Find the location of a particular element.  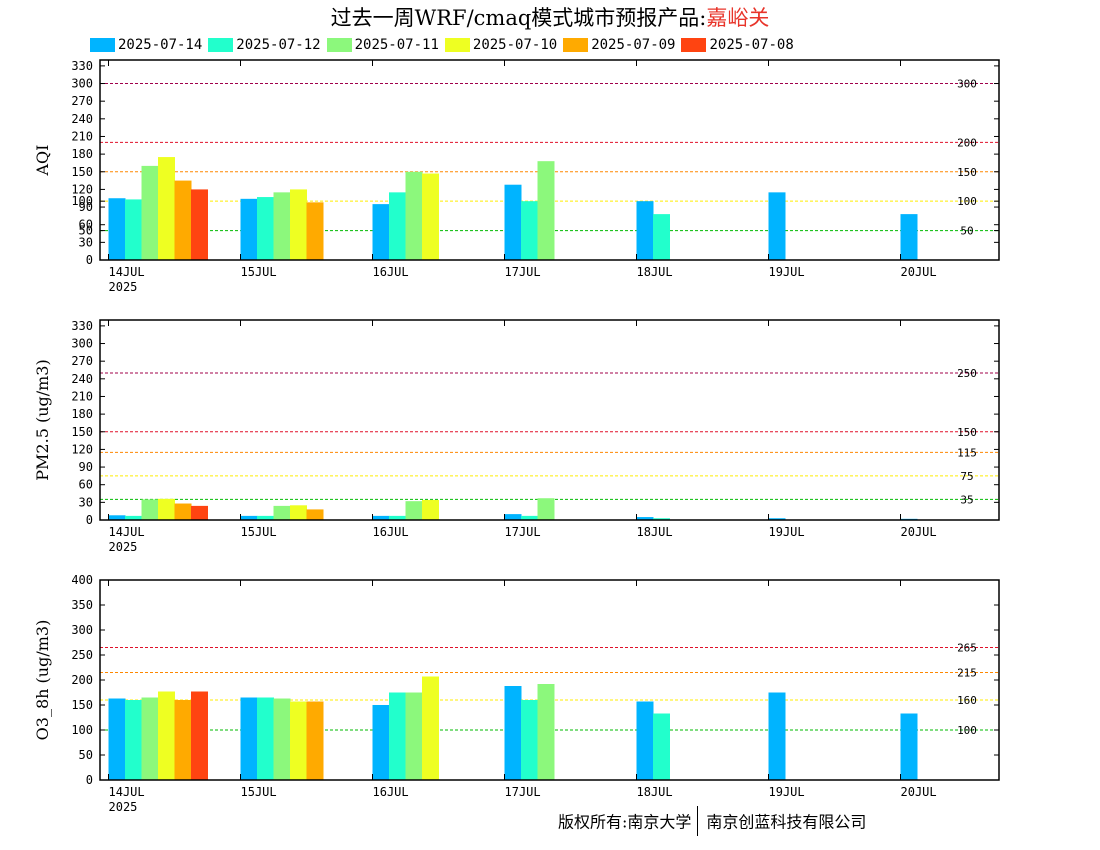

y-tick-label: 30 is located at coordinates (86, 242).